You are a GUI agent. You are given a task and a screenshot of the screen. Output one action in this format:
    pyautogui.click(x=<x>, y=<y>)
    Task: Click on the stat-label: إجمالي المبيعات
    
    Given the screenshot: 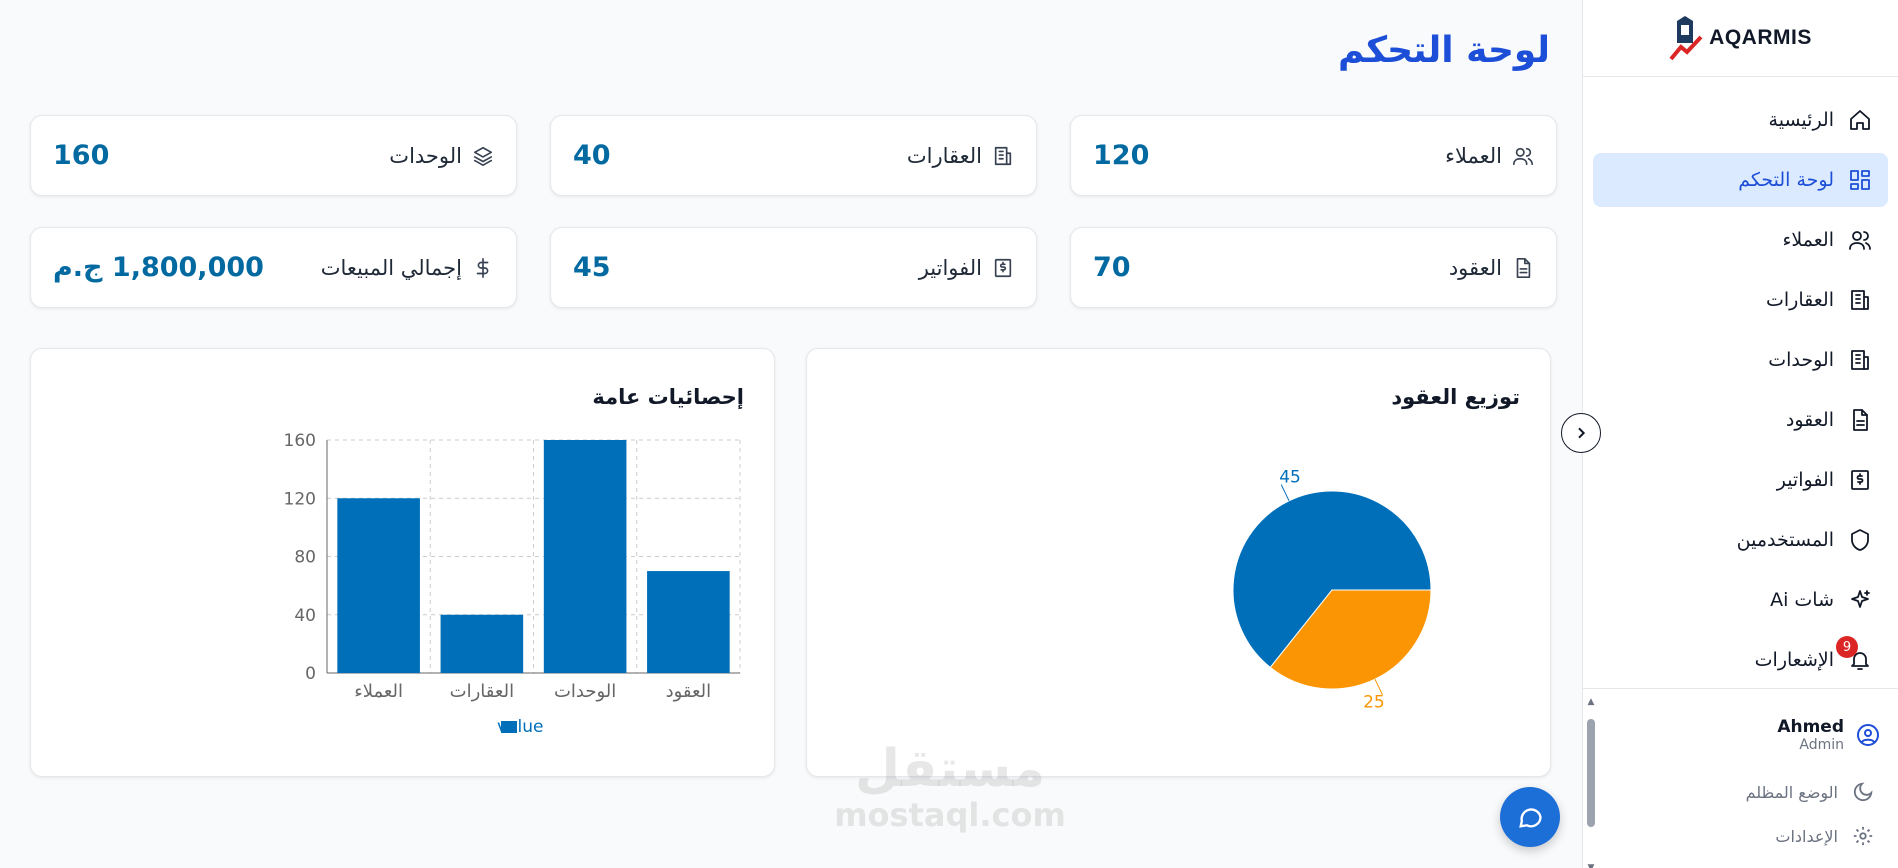 What is the action you would take?
    pyautogui.click(x=391, y=267)
    